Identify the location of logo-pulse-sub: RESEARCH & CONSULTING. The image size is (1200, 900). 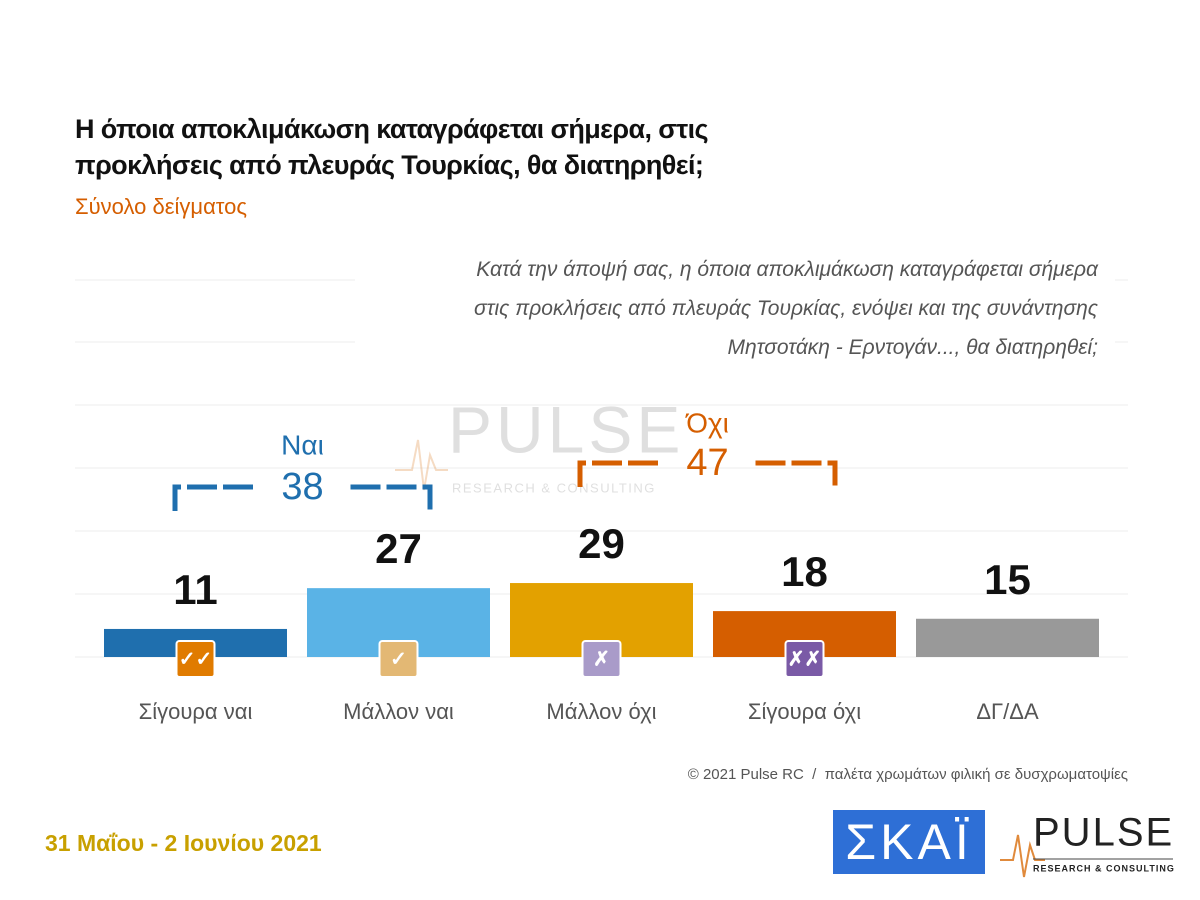
(1104, 868).